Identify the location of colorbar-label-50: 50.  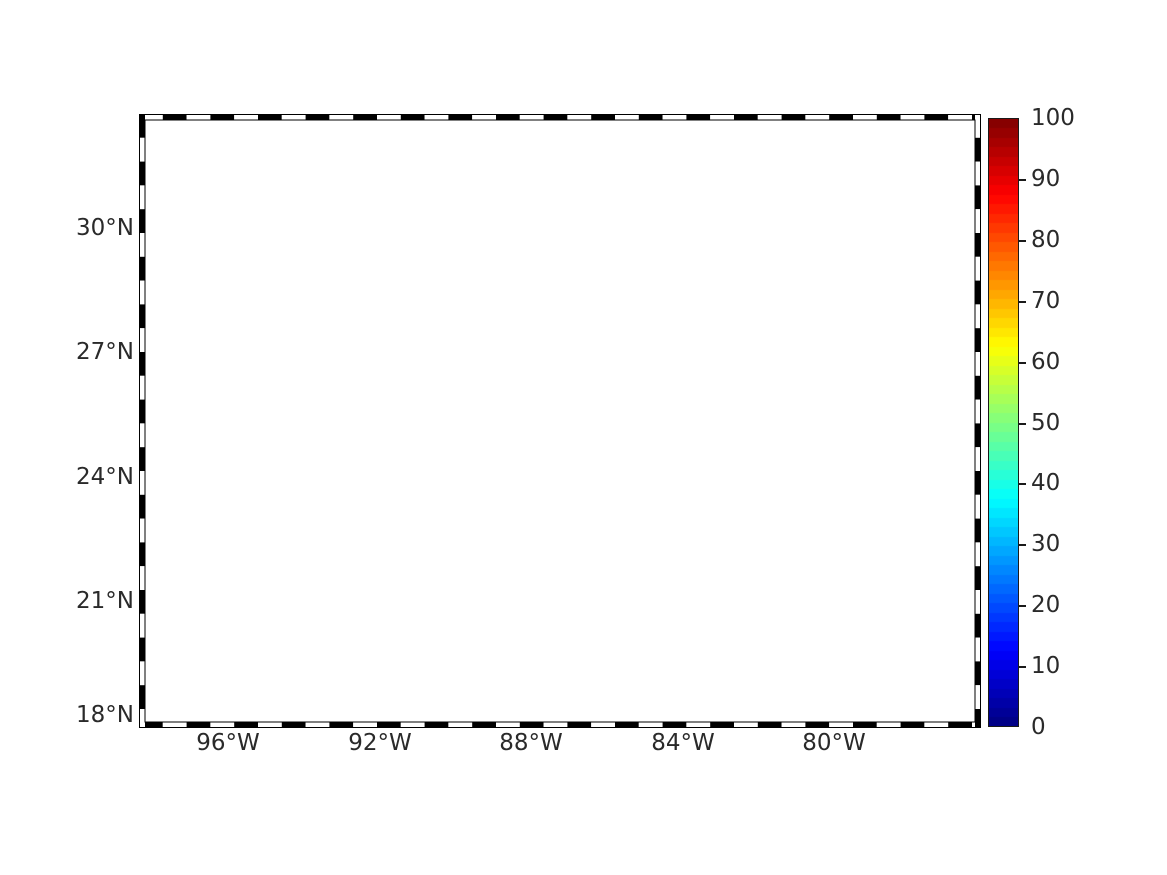
(1046, 422).